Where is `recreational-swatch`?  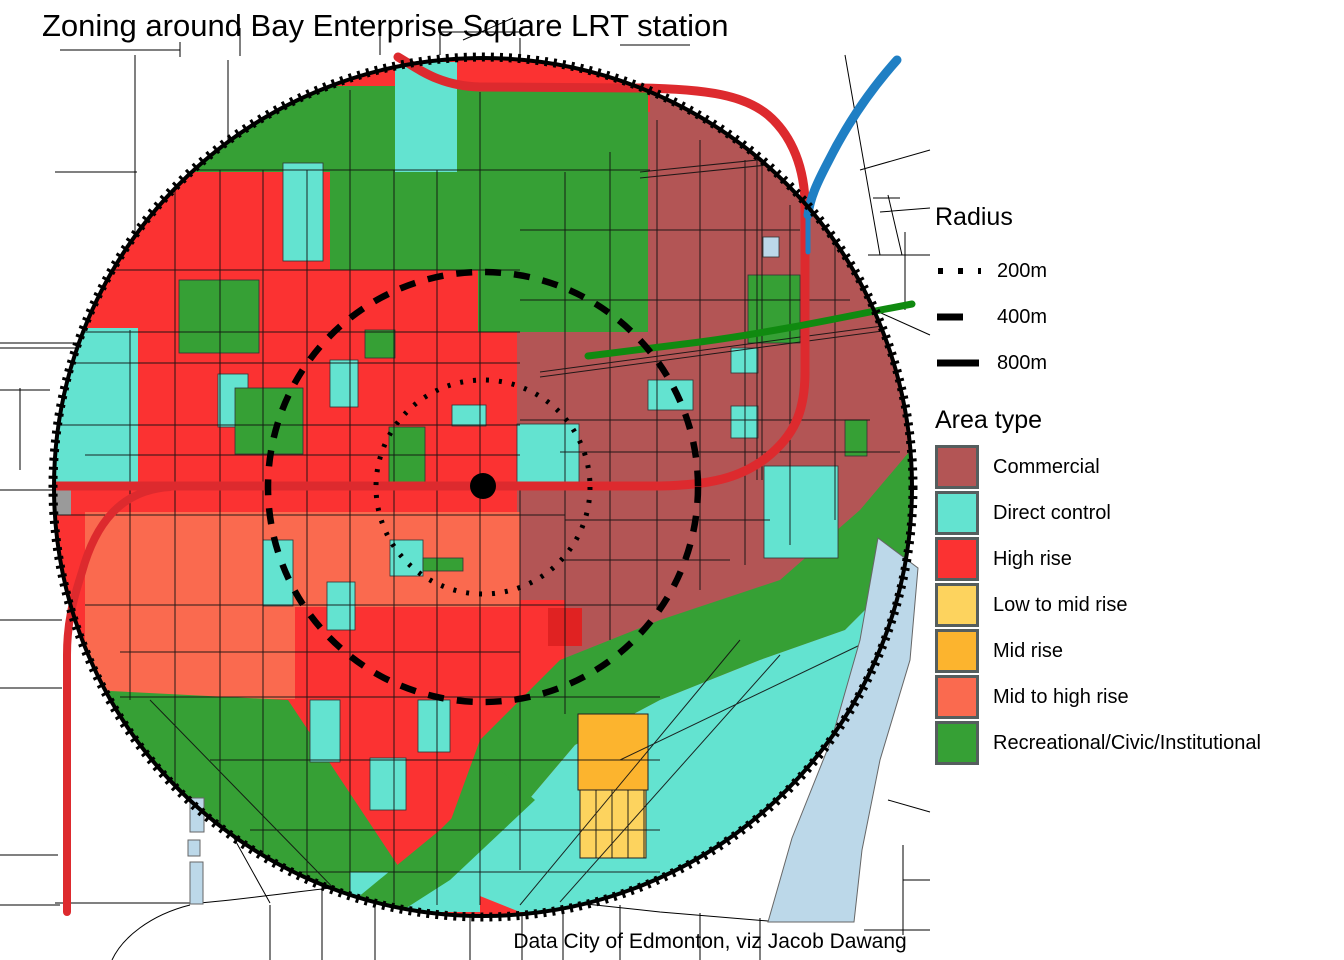 recreational-swatch is located at coordinates (957, 743).